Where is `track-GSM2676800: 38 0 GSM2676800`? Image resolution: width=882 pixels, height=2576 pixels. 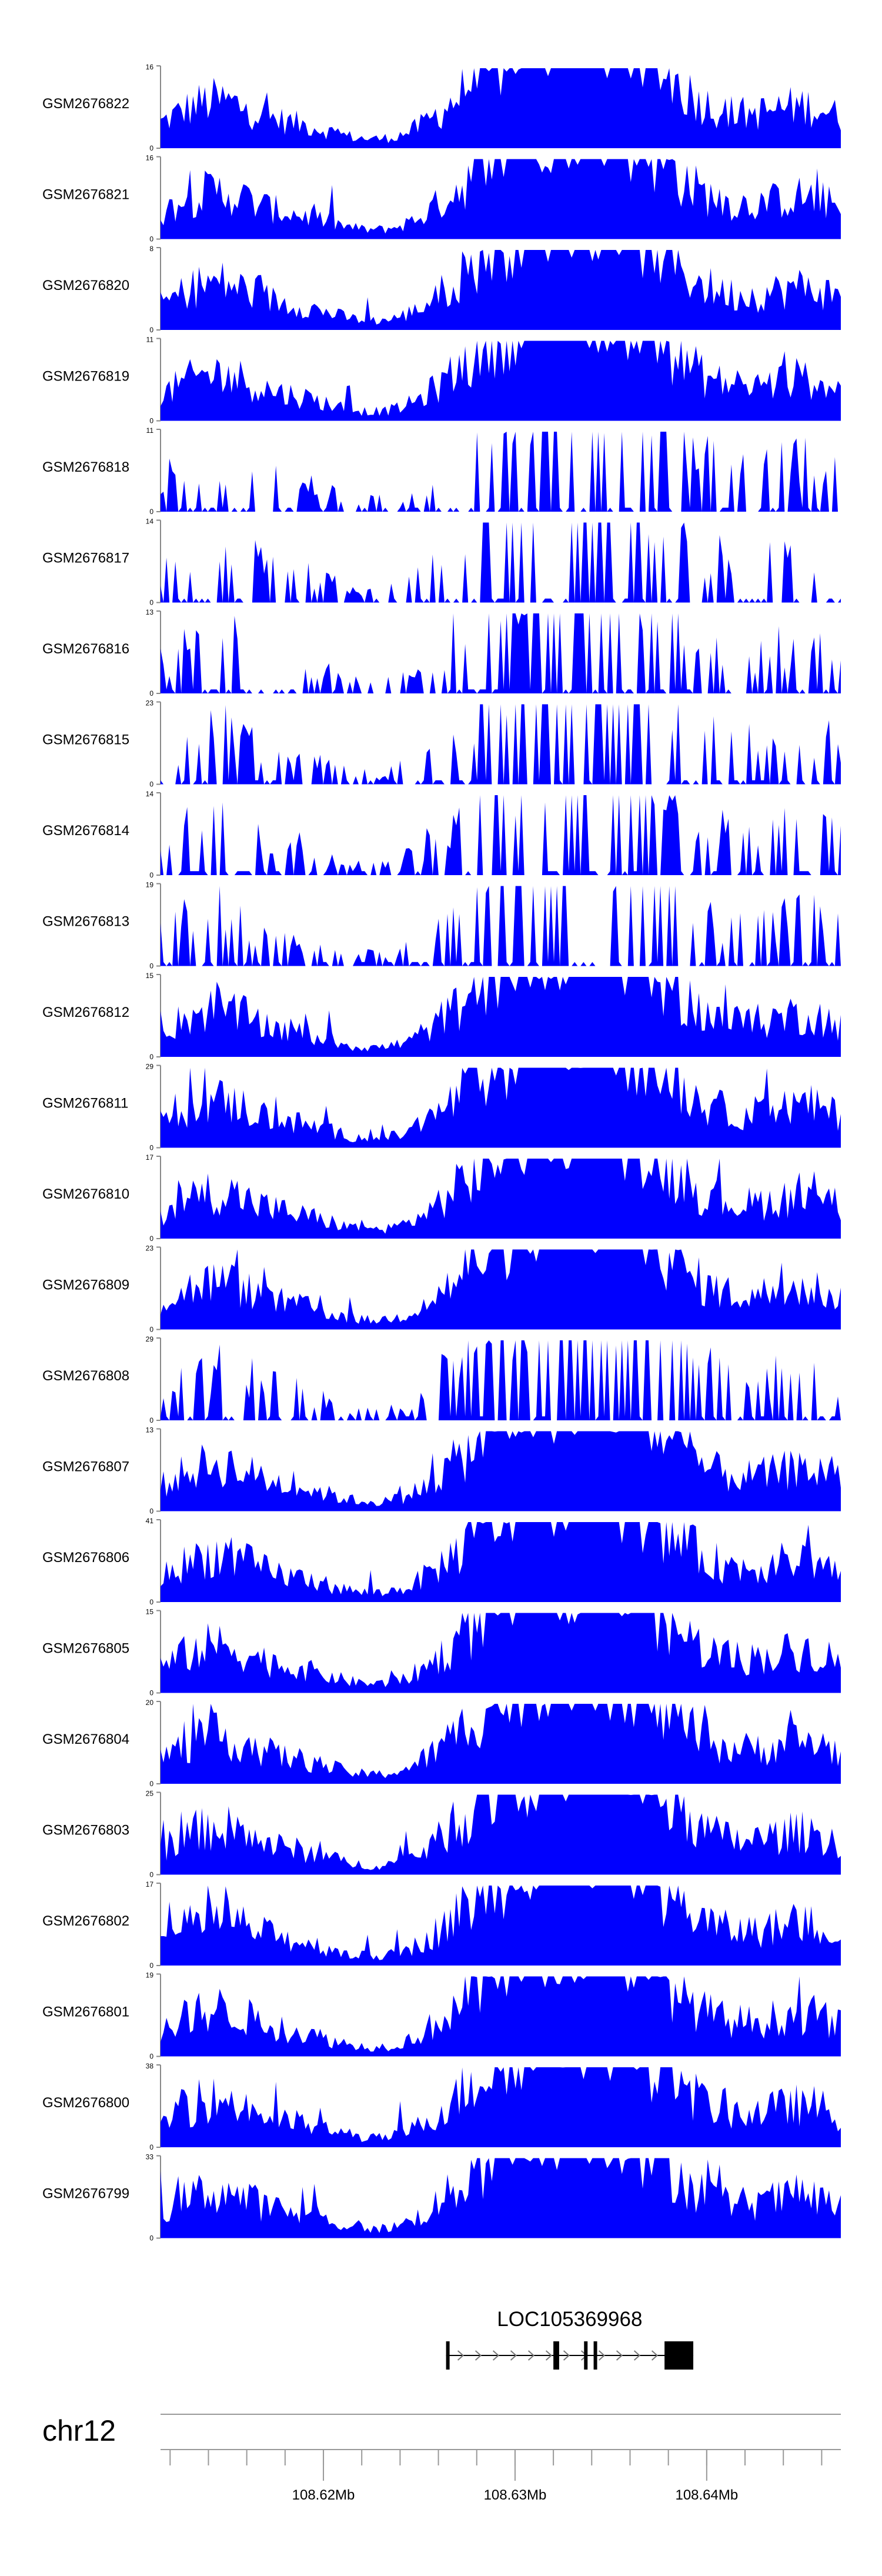
track-GSM2676800: 38 0 GSM2676800 is located at coordinates (441, 2106).